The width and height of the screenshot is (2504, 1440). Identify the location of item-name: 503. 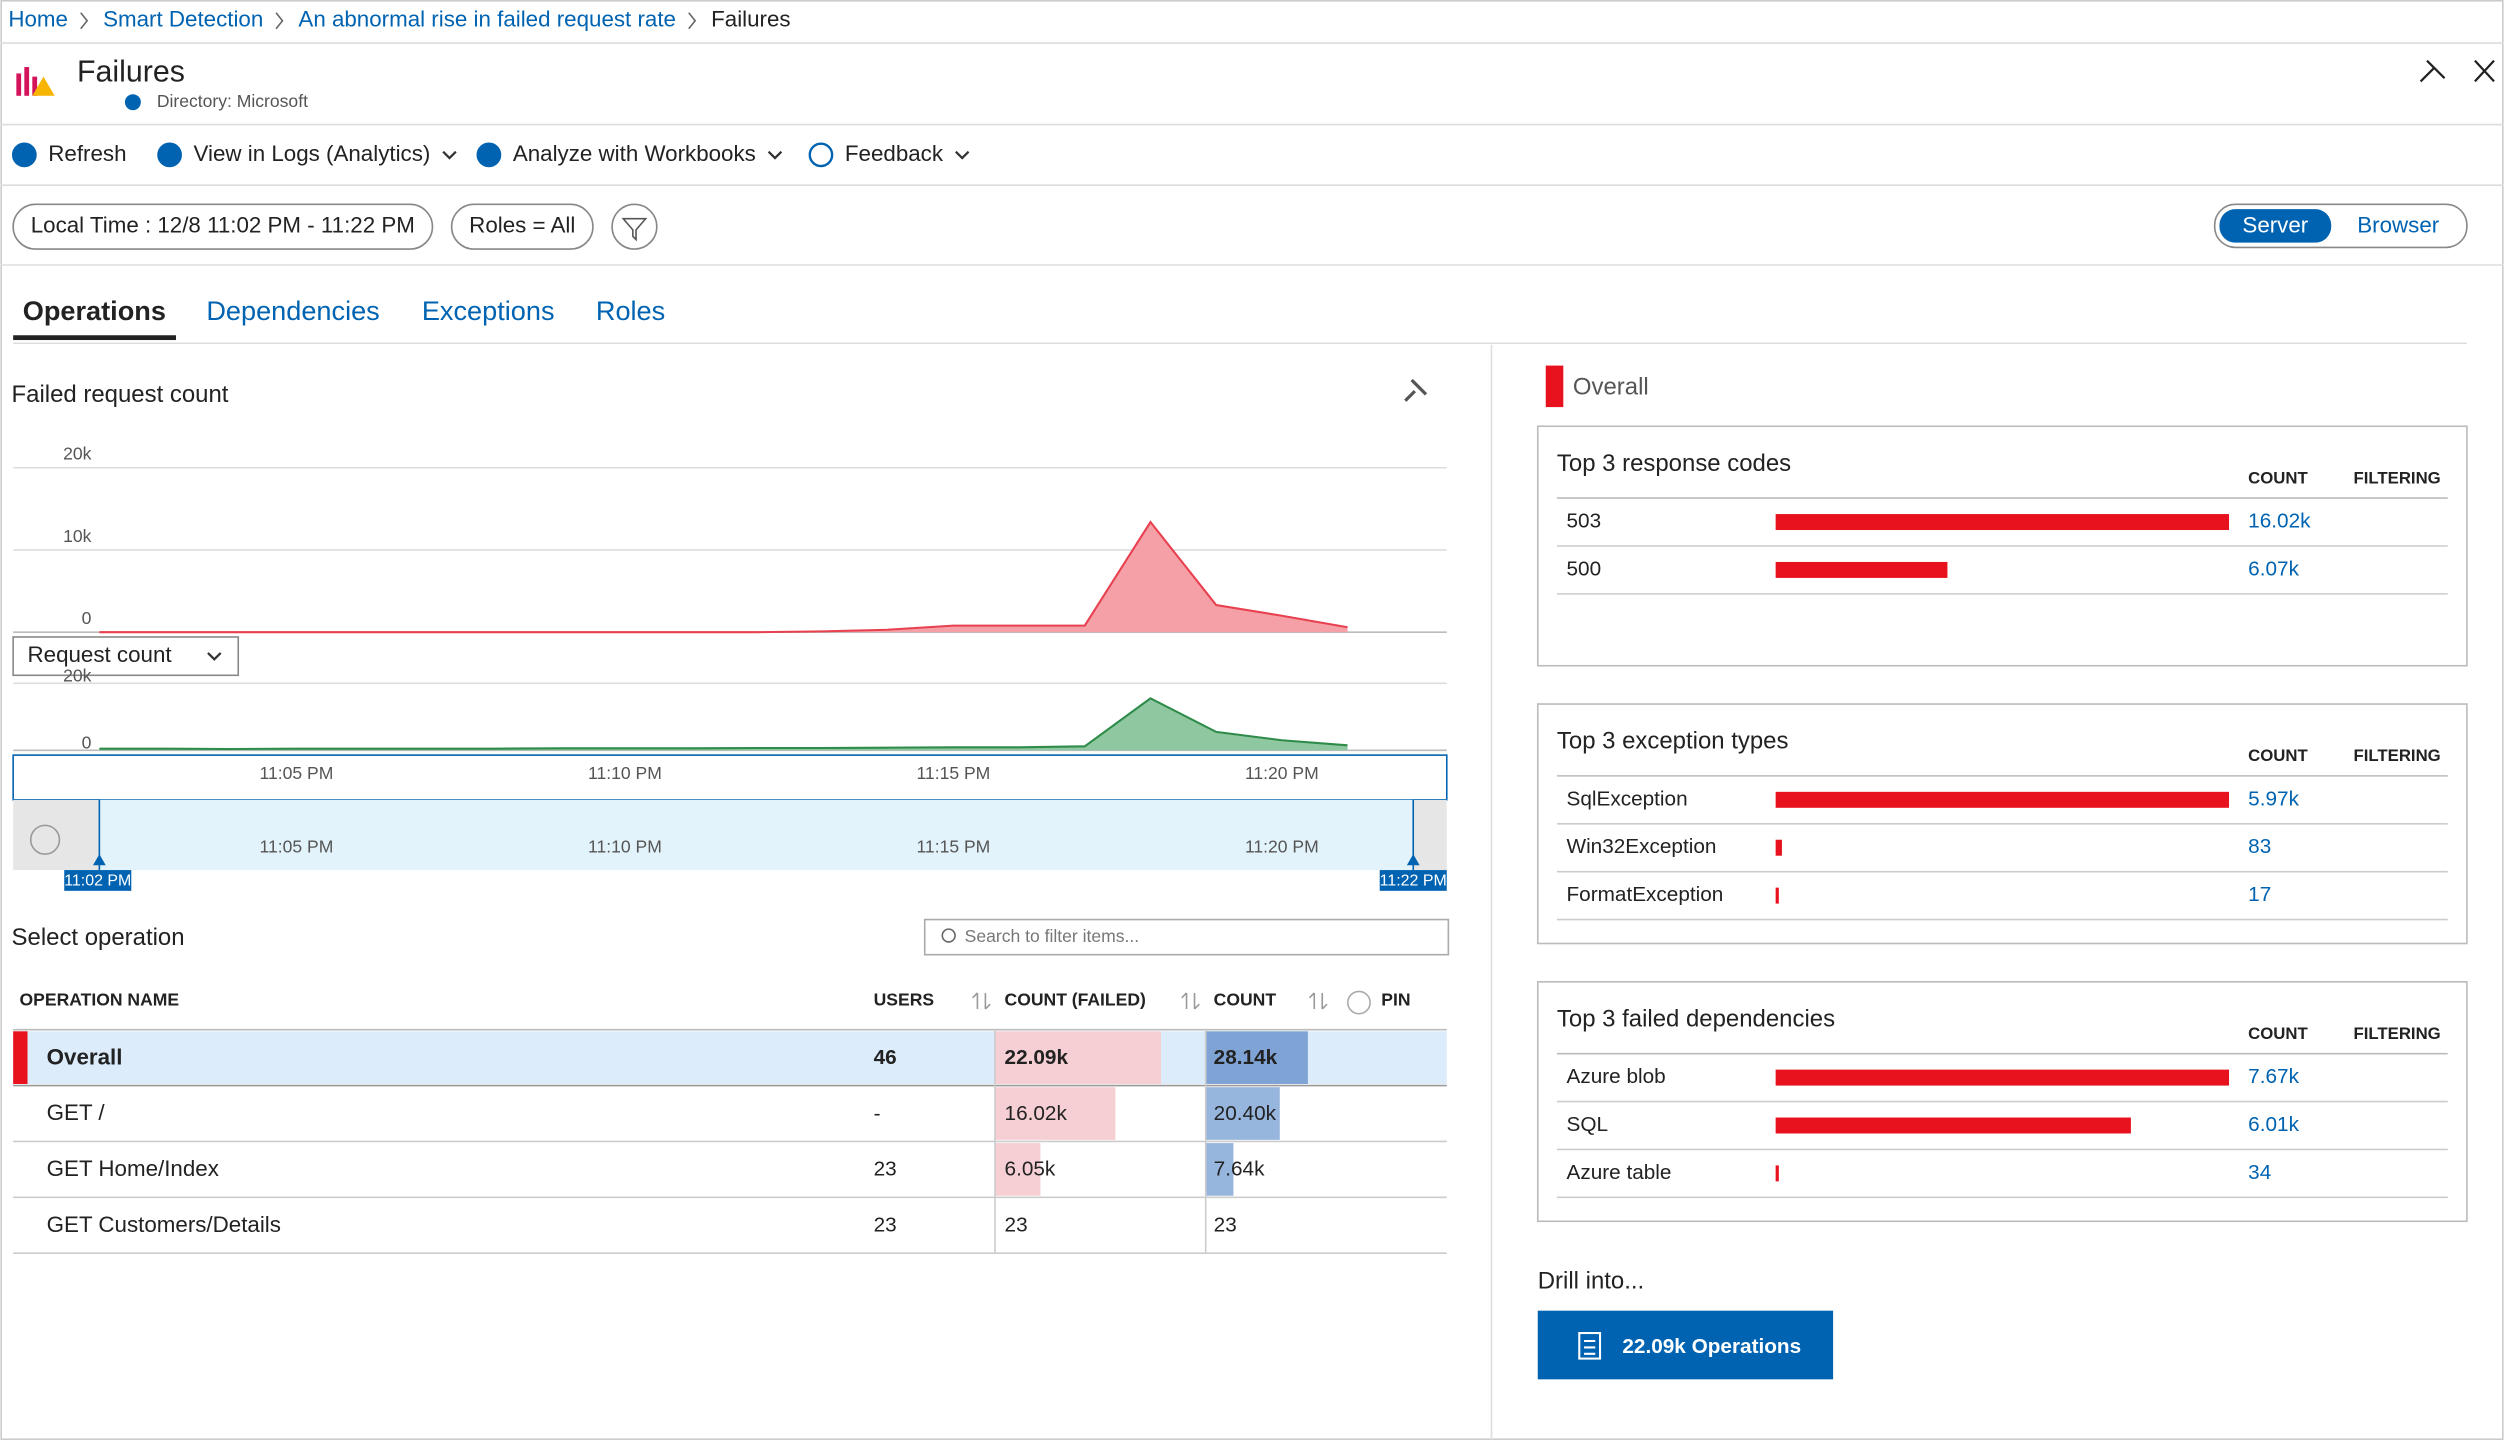
(1584, 521).